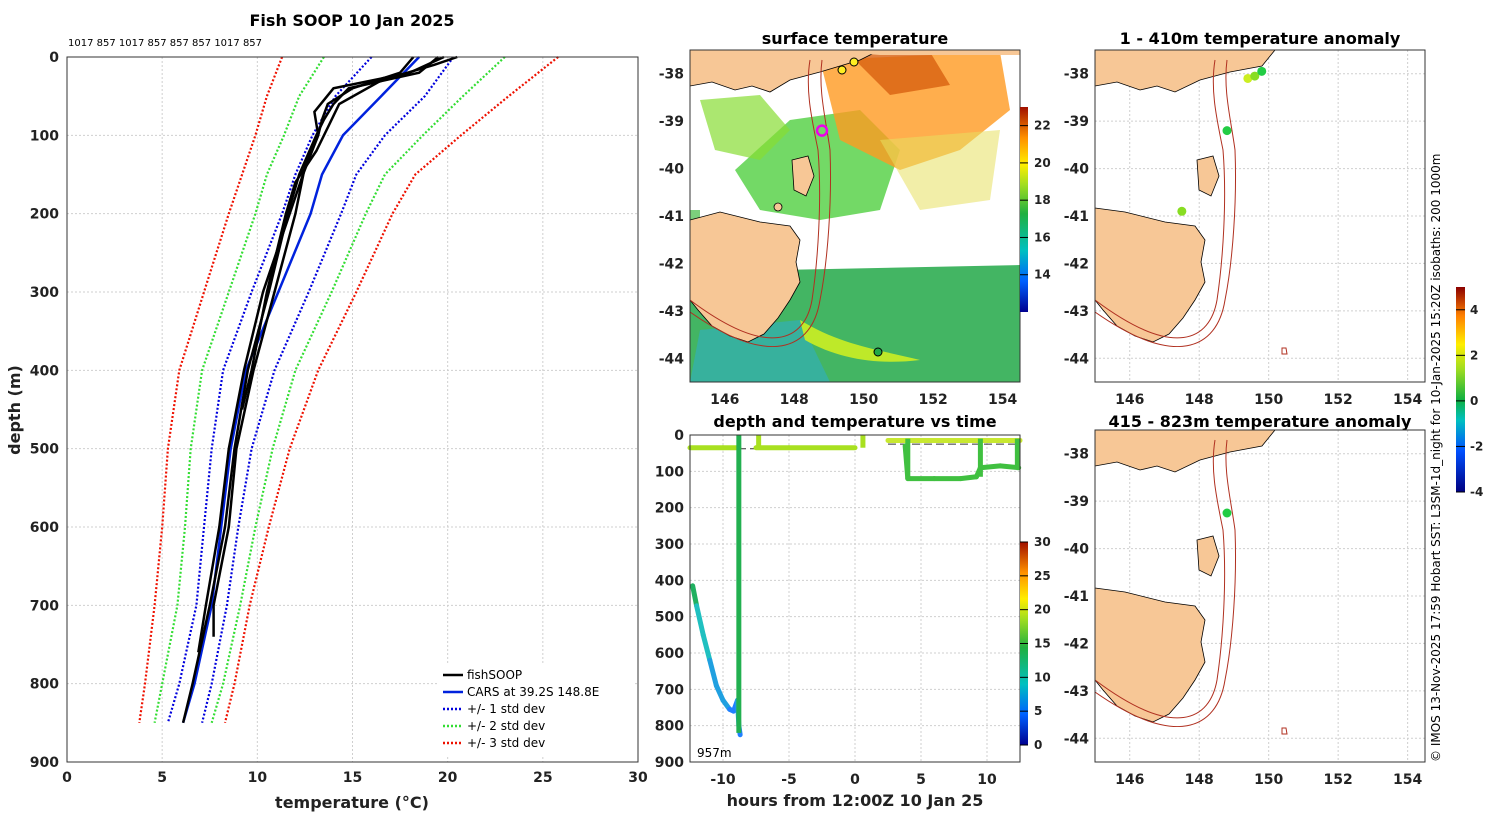  I want to click on time-colorbar-tick-label: 10, so click(1042, 677).